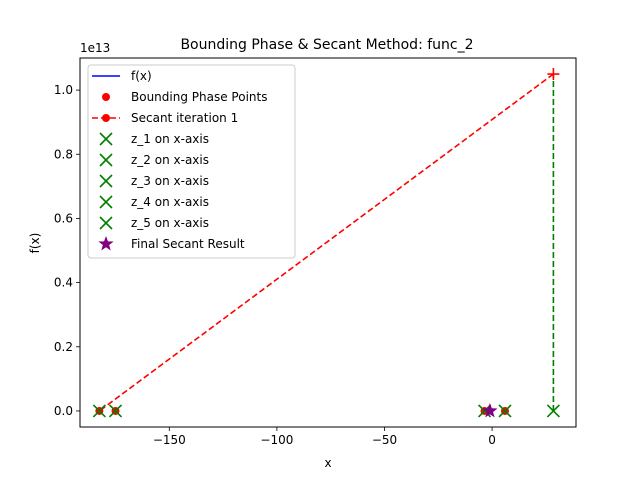  What do you see at coordinates (122, 76) in the screenshot?
I see `legend-entry-1: f(x)` at bounding box center [122, 76].